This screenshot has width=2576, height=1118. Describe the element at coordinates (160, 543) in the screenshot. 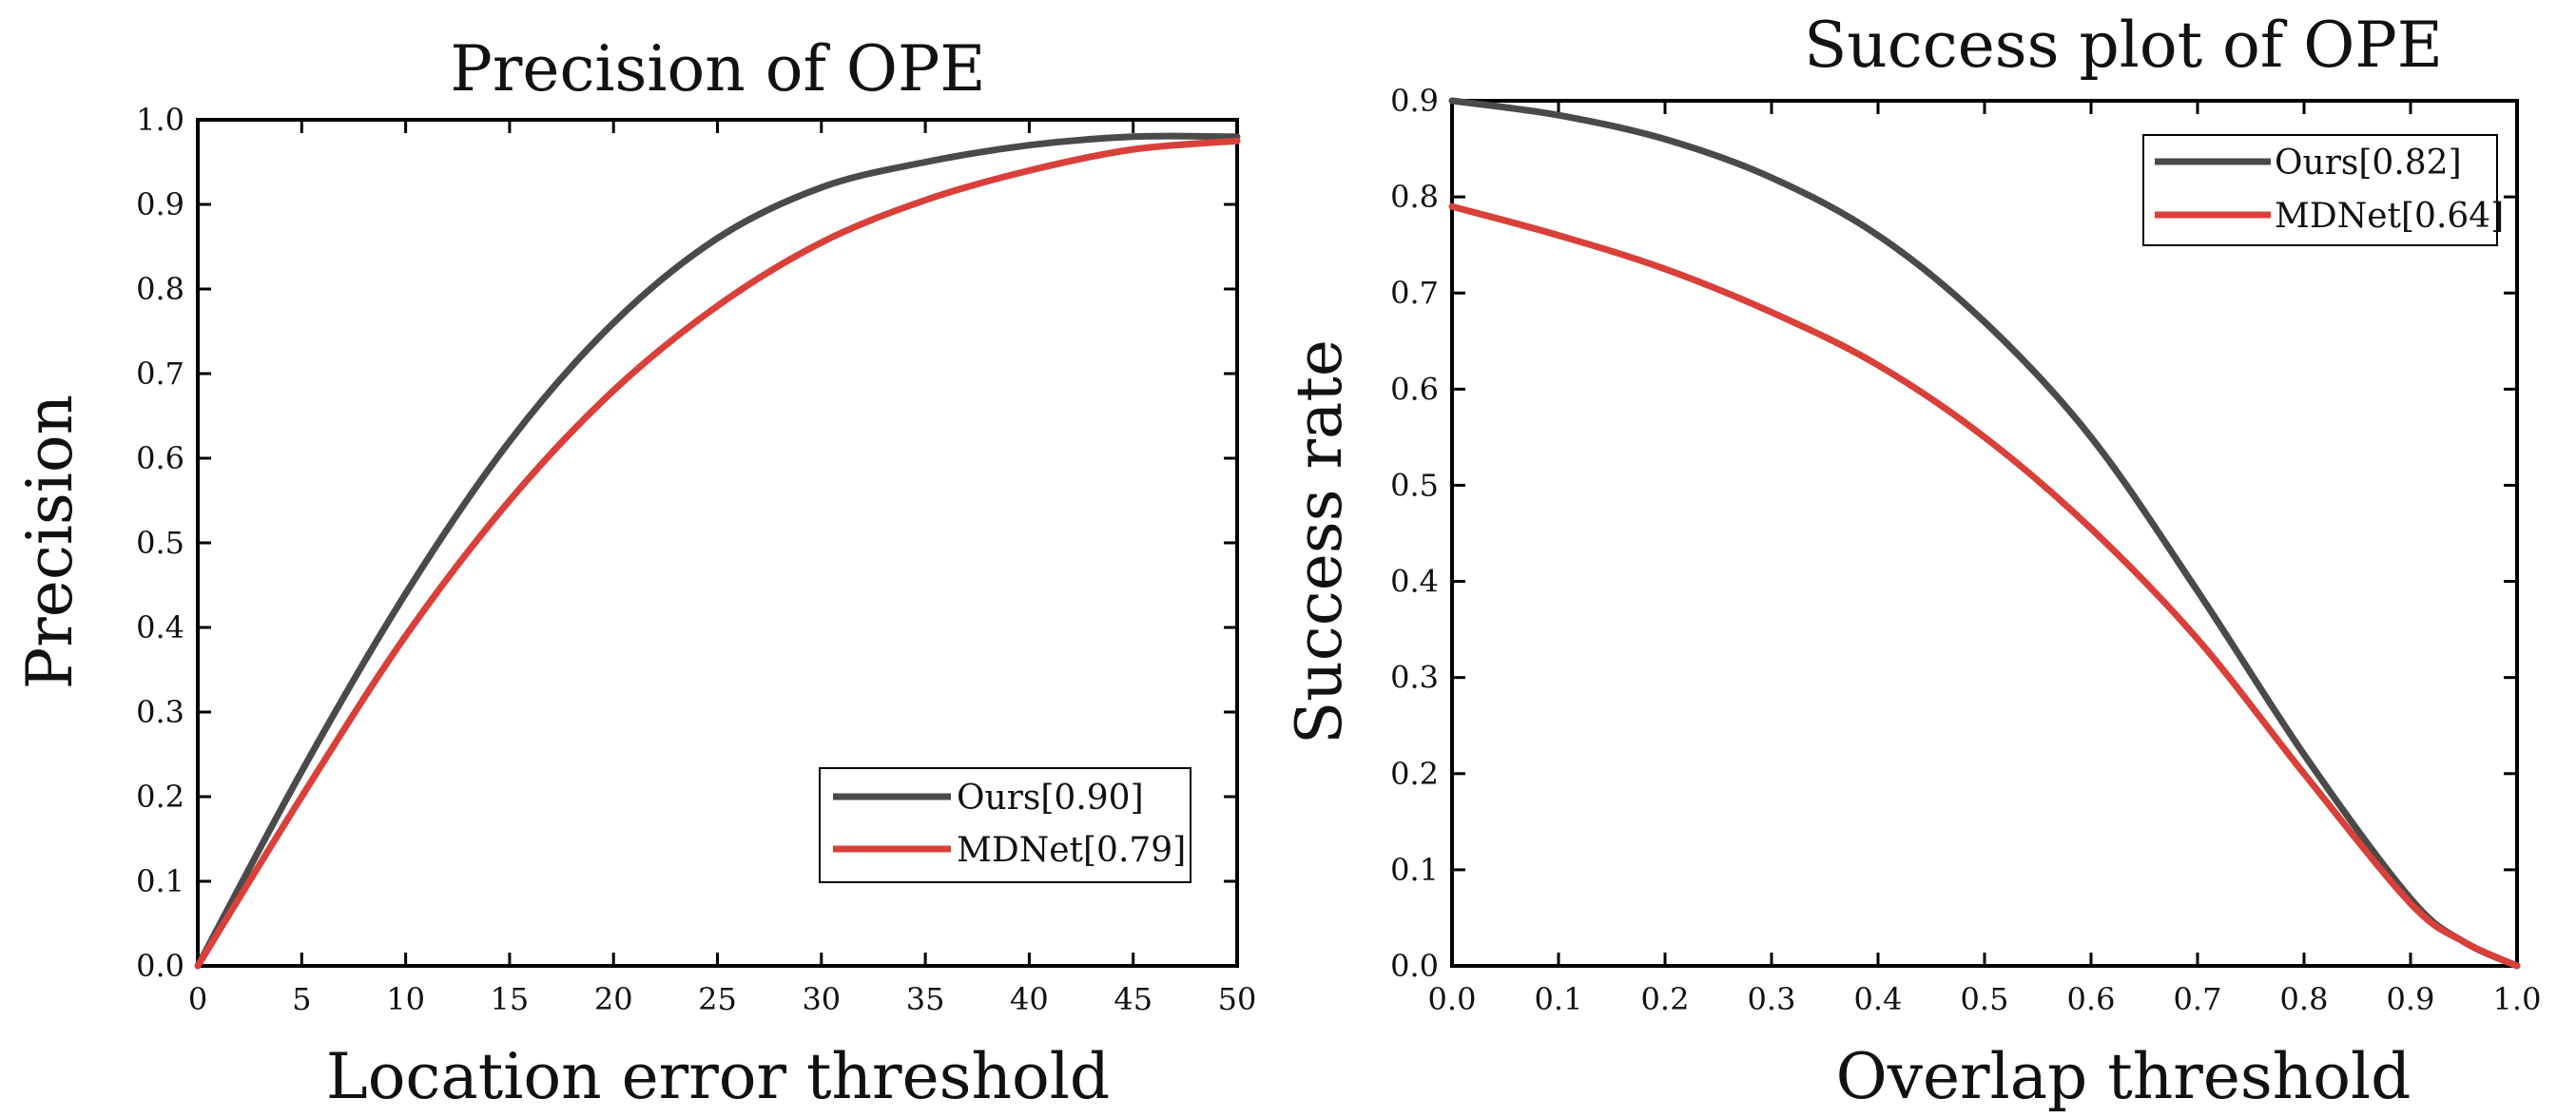

I see `precision-y-tick-label: 0.5` at that location.